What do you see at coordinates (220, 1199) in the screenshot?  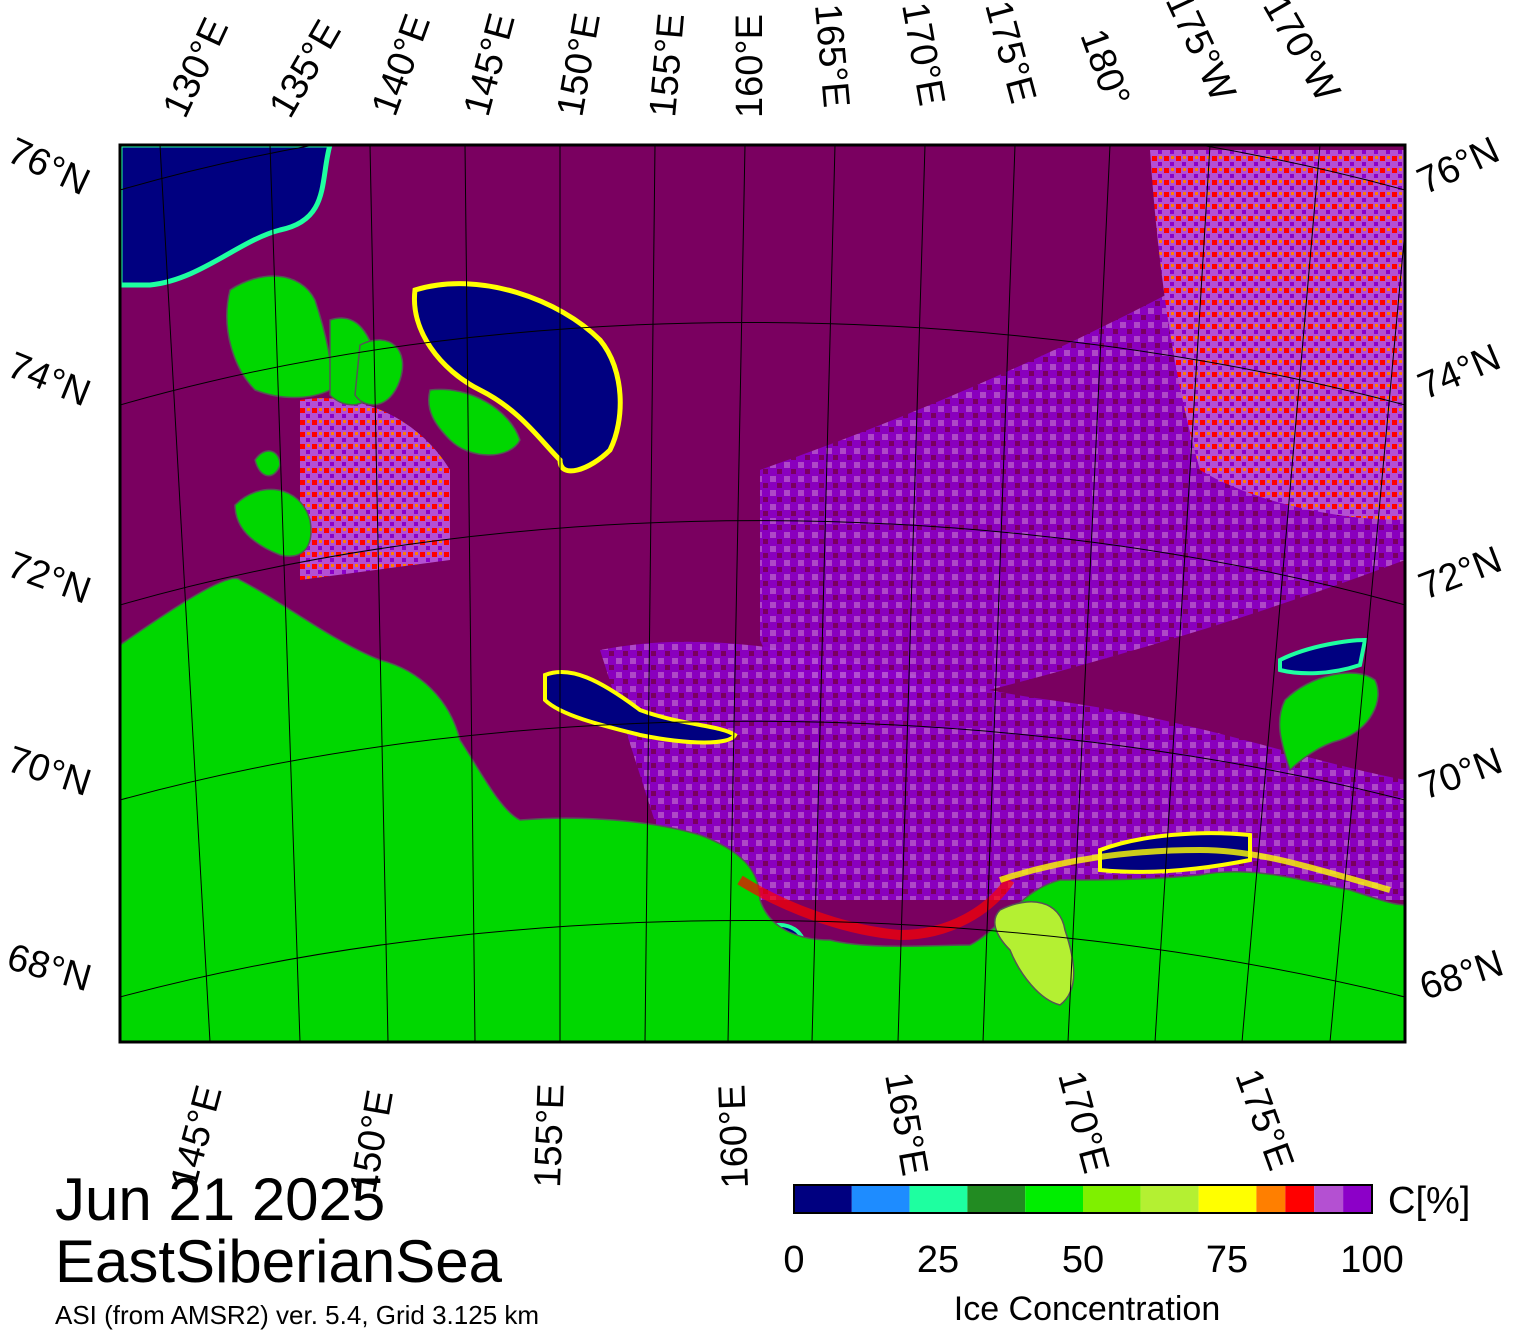 I see `date-title: Jun 21 2025` at bounding box center [220, 1199].